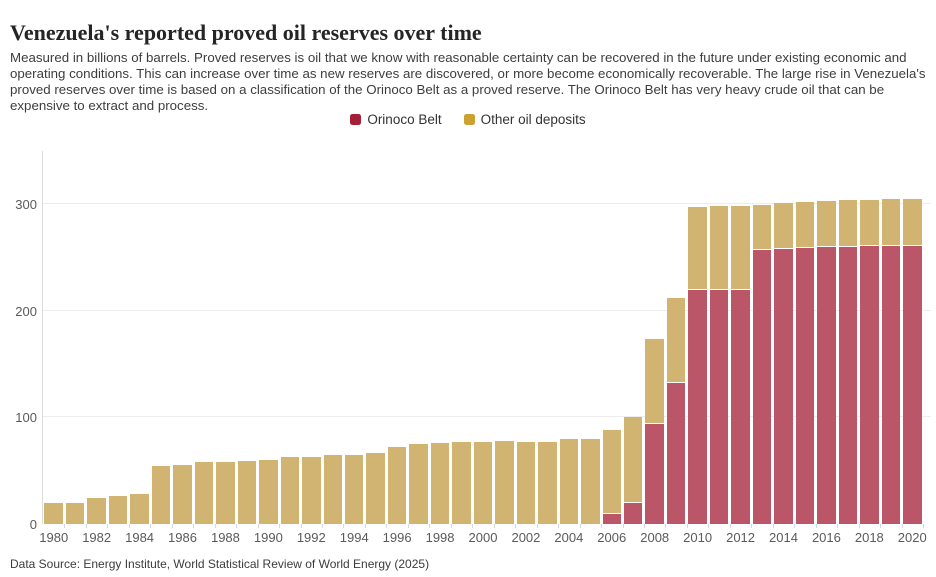 Image resolution: width=936 pixels, height=577 pixels. I want to click on segment-other-oil-deposits-2007, so click(633, 460).